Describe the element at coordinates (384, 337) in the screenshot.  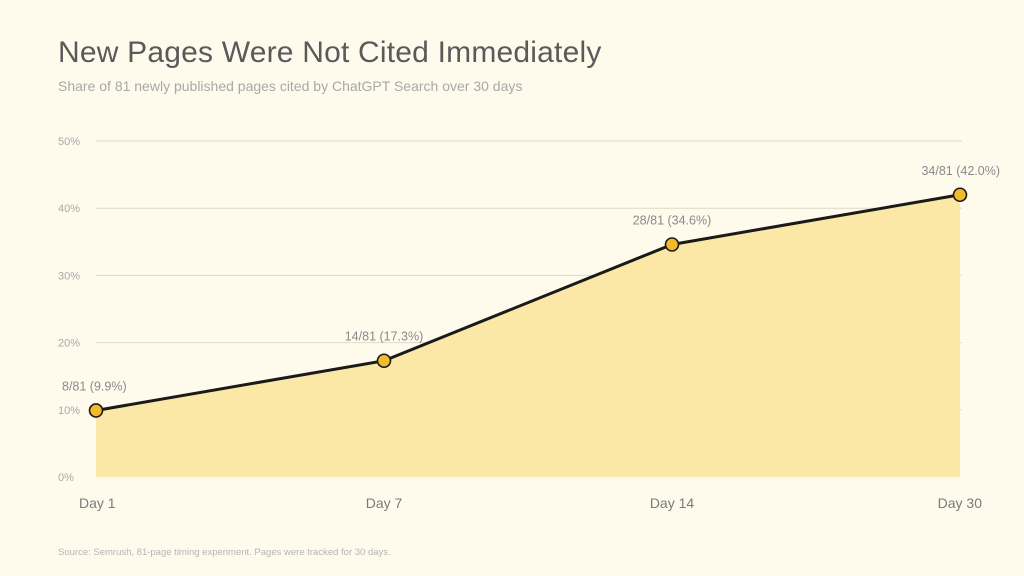
I see `data-label: 14/81 (17.3%)` at that location.